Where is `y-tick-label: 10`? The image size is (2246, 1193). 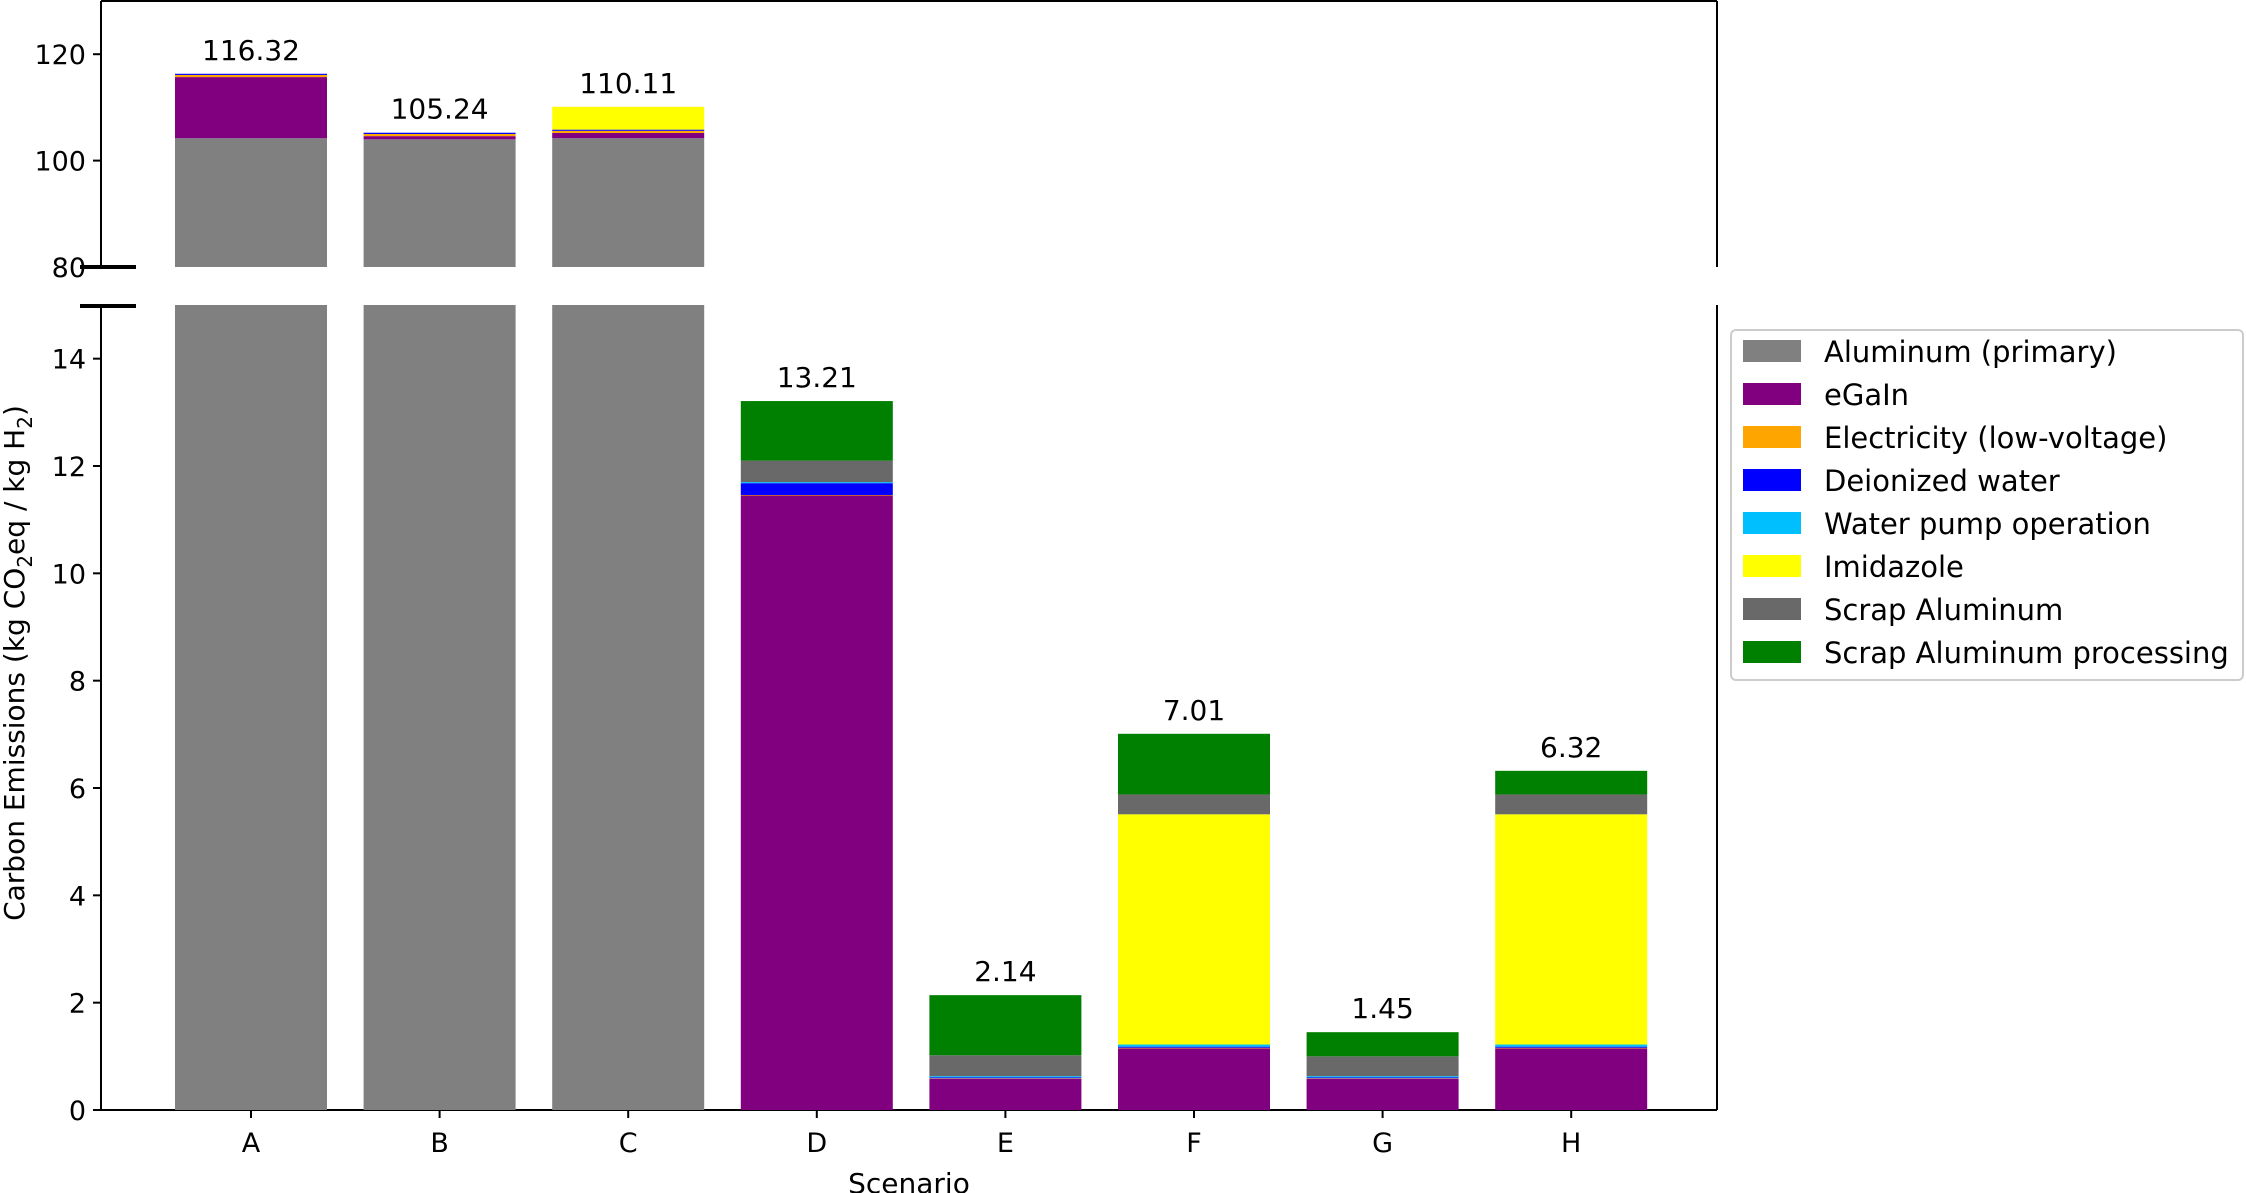
y-tick-label: 10 is located at coordinates (69, 574).